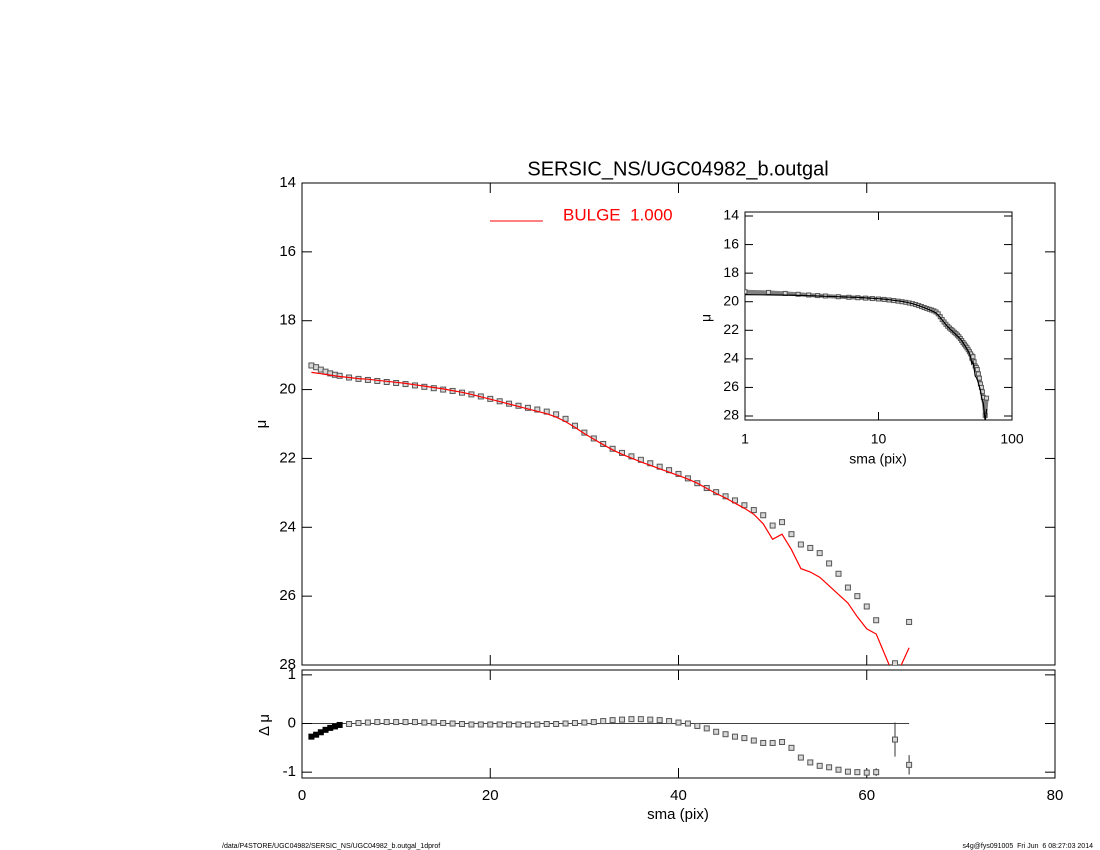 The width and height of the screenshot is (1100, 850). What do you see at coordinates (678, 795) in the screenshot?
I see `x-tick-label: 40` at bounding box center [678, 795].